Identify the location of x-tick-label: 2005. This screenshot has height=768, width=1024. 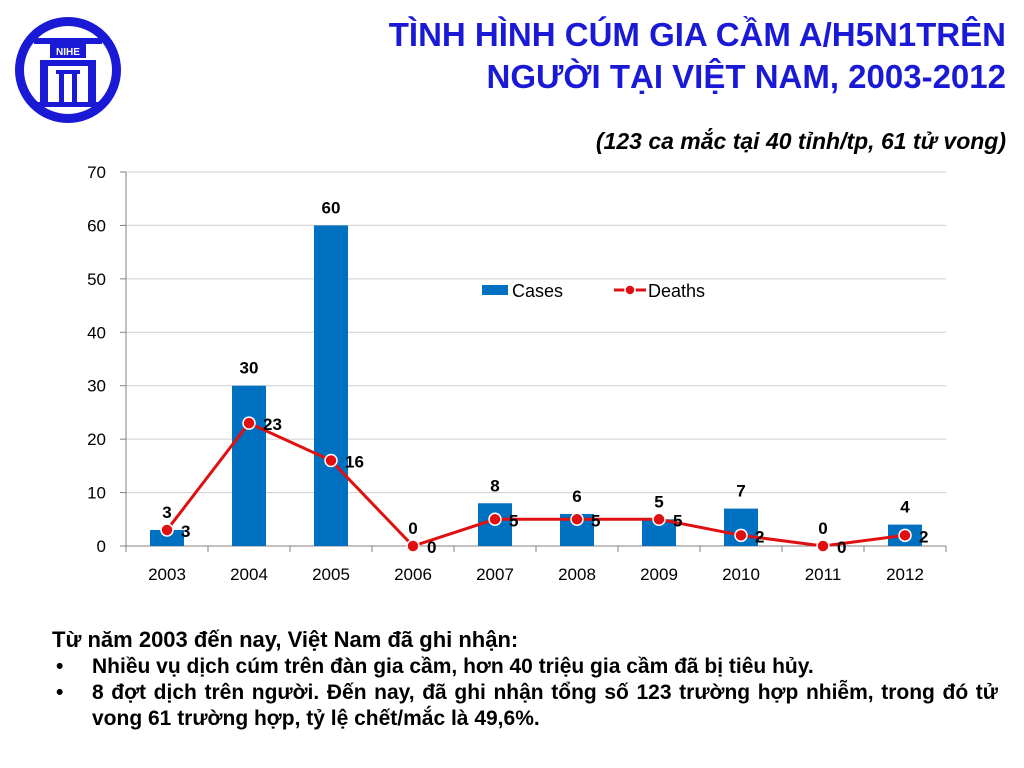
(331, 574).